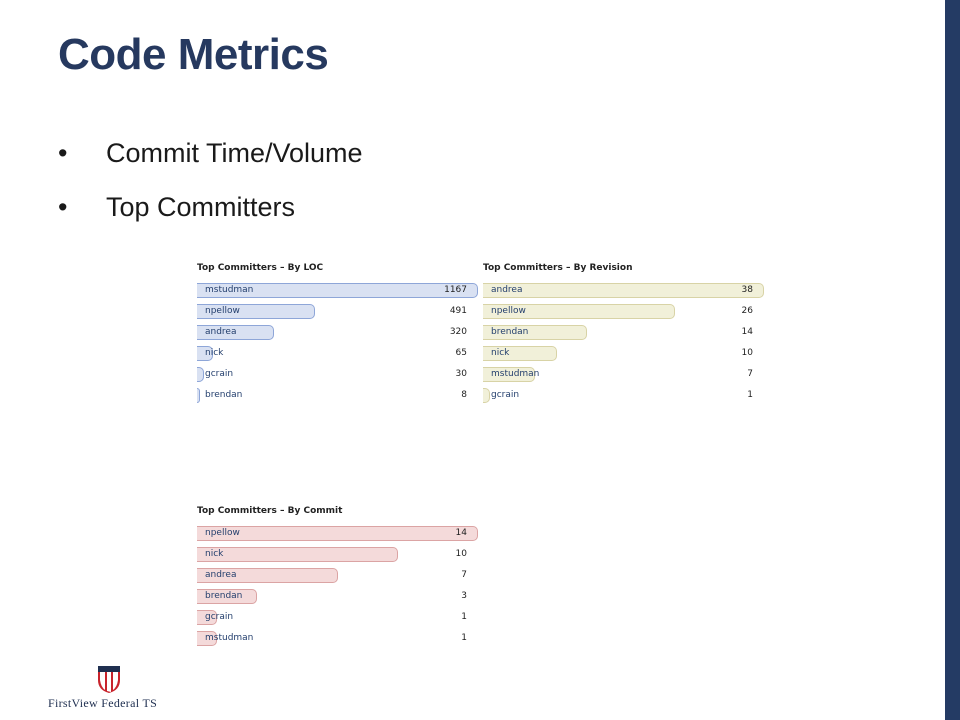  I want to click on chart-bar-row: npellow 26, so click(624, 312).